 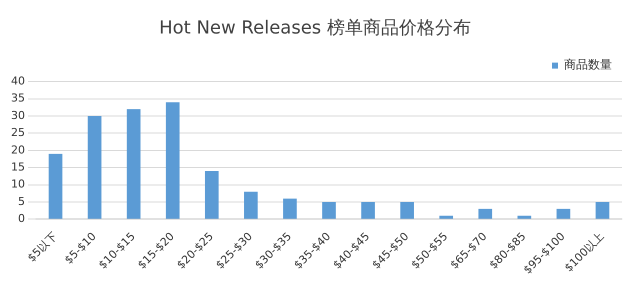 What do you see at coordinates (21, 219) in the screenshot?
I see `y-tick-label: 0` at bounding box center [21, 219].